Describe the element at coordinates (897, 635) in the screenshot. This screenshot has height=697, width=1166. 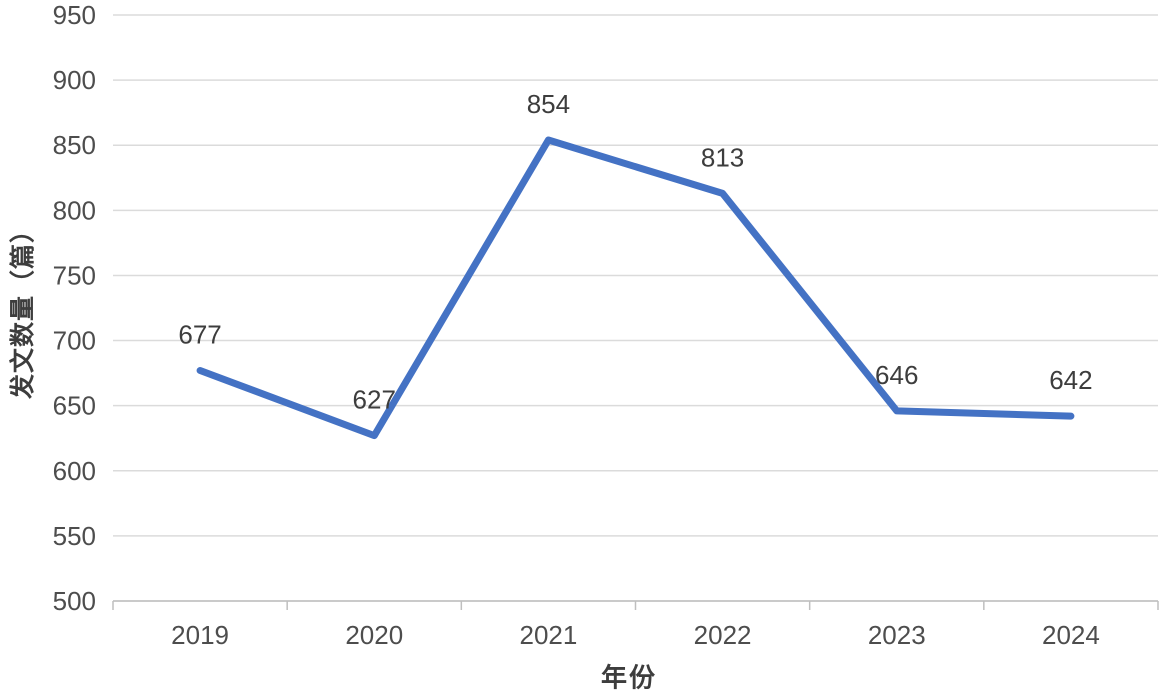
I see `x-tick-label: 2023` at that location.